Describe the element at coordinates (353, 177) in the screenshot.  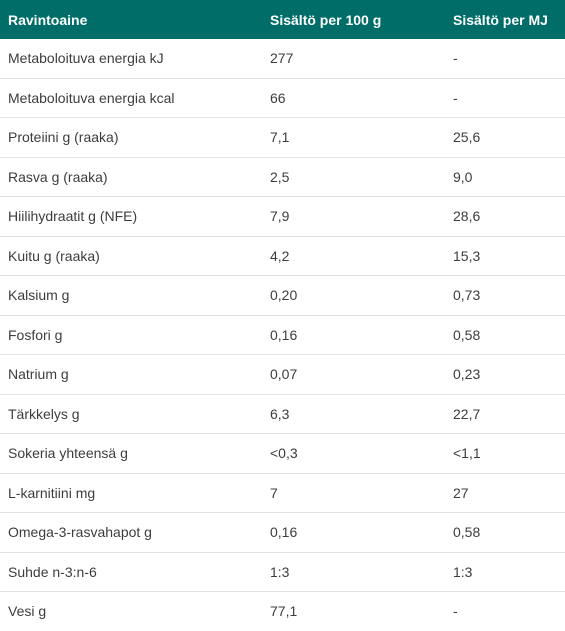
I see `cell-per-100g: 2,5` at that location.